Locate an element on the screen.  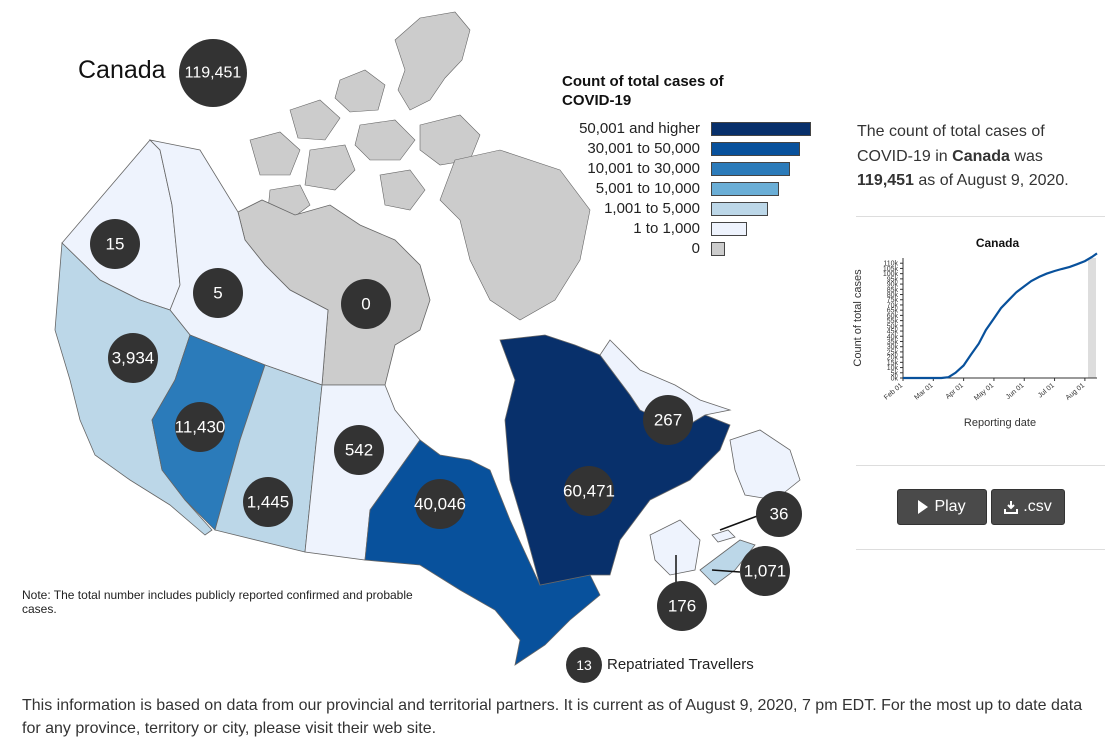
total-bubble-text: 119,451 is located at coordinates (213, 73).